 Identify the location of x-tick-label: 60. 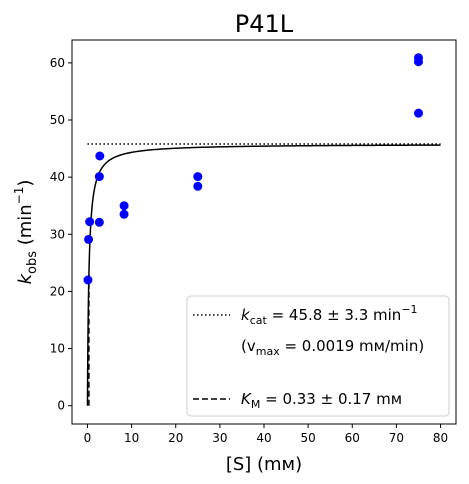
(352, 438).